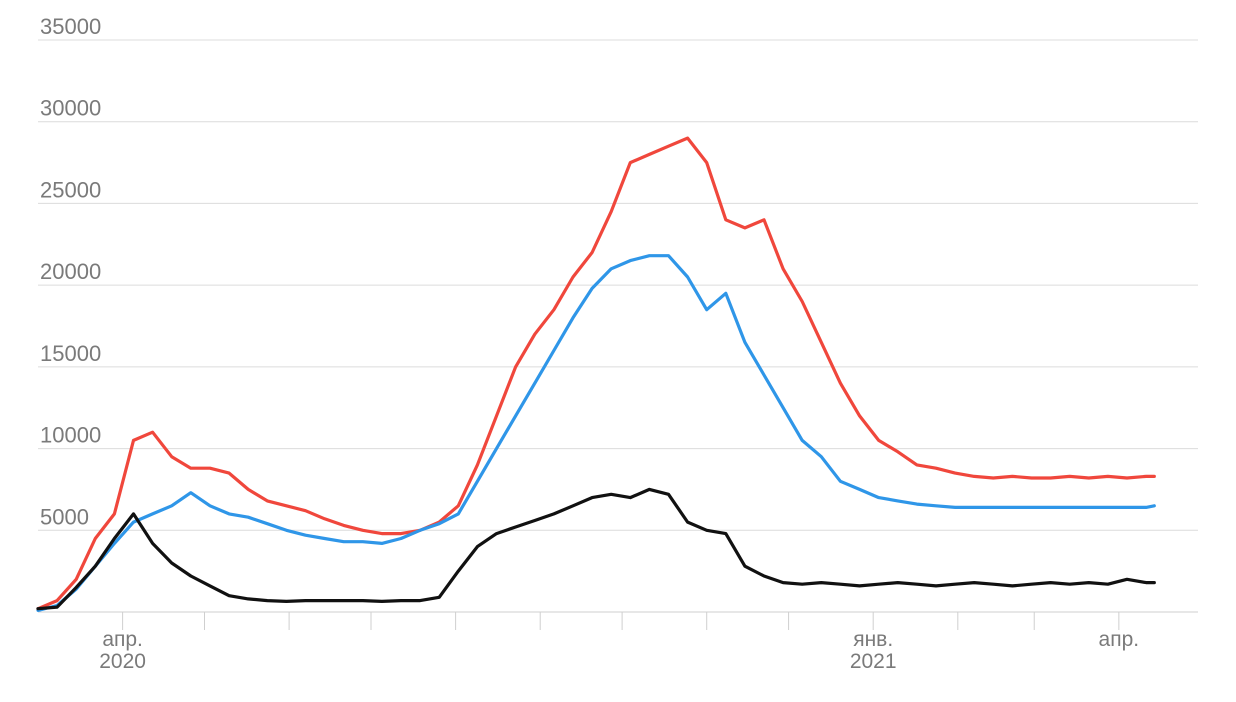 The width and height of the screenshot is (1236, 702). Describe the element at coordinates (70, 108) in the screenshot. I see `y-tick-label: 30000` at that location.